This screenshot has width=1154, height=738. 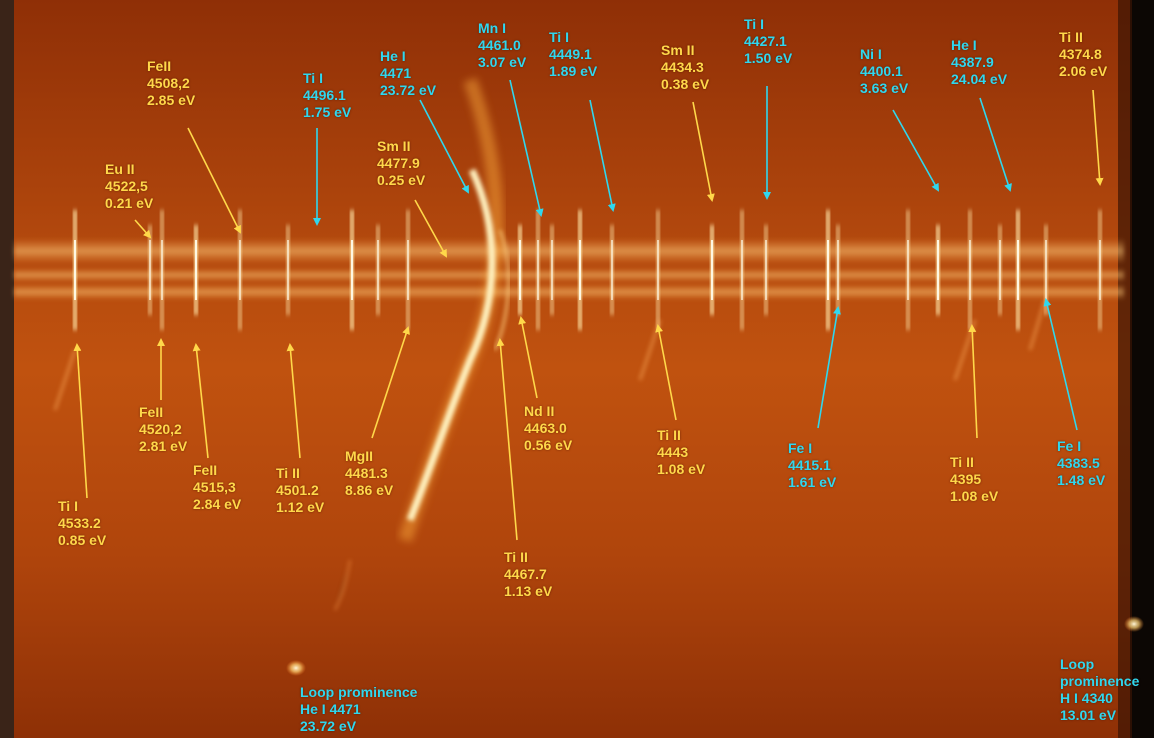 What do you see at coordinates (300, 507) in the screenshot?
I see `label-line: 1.12 eV` at bounding box center [300, 507].